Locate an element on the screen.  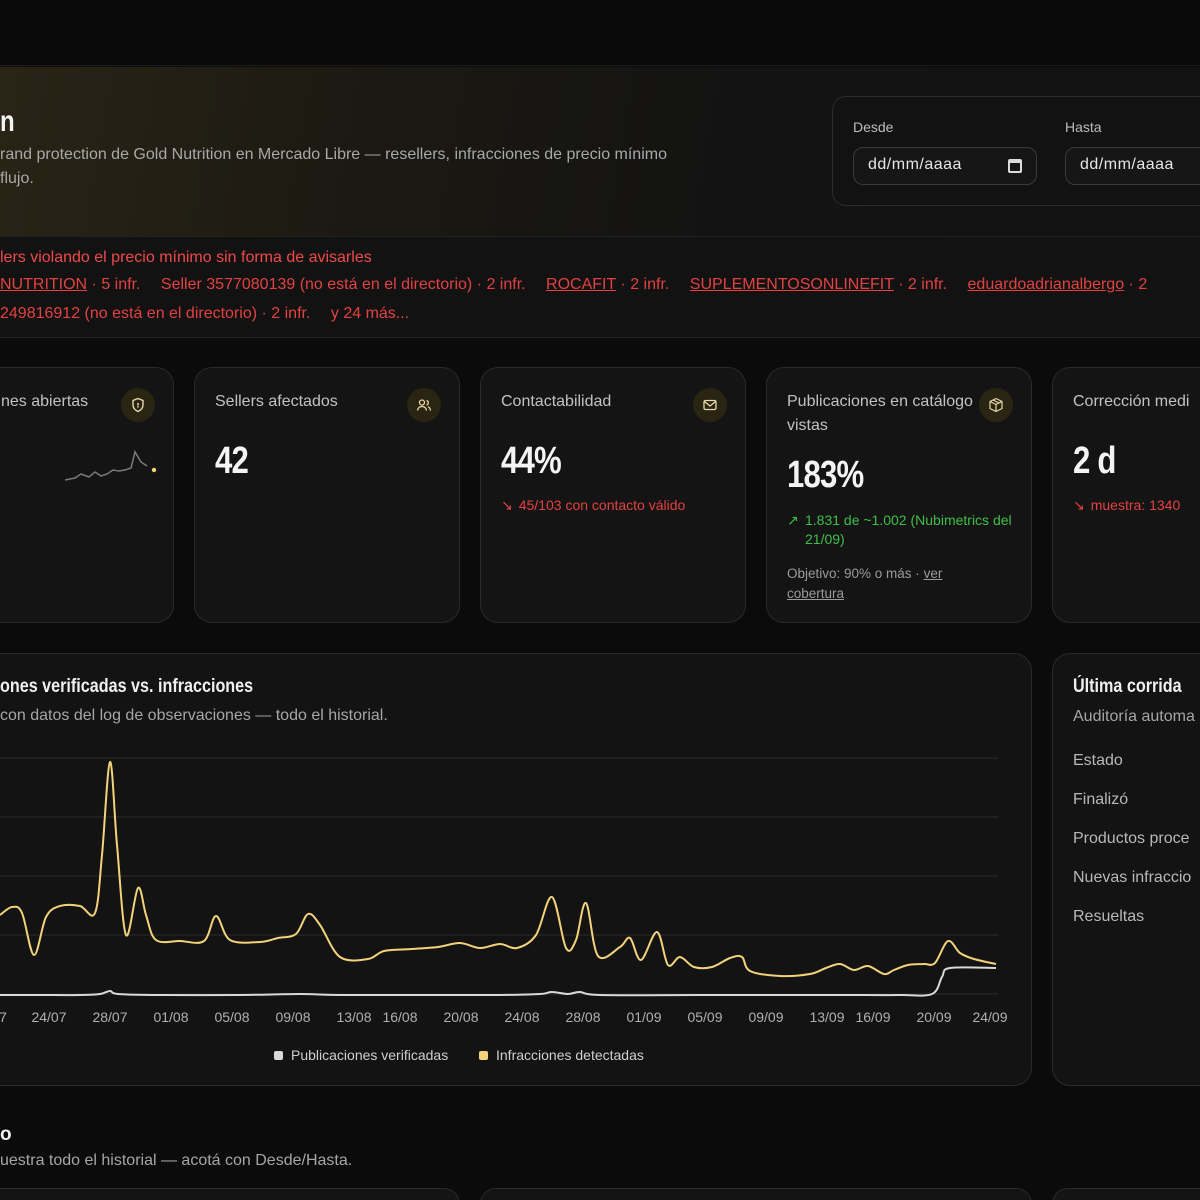
legend-label: Publicaciones verificadas is located at coordinates (370, 1055).